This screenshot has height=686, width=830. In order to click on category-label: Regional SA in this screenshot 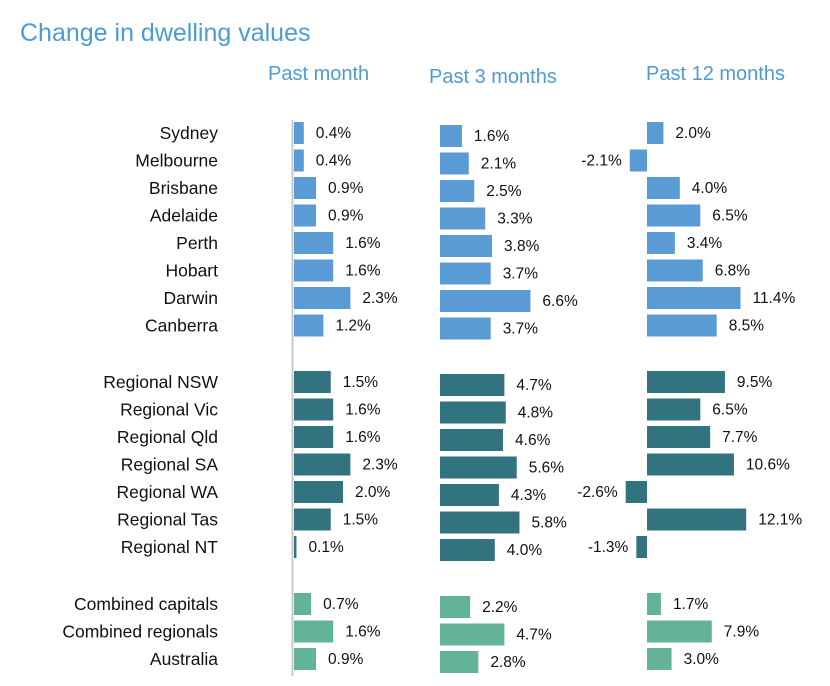, I will do `click(170, 465)`.